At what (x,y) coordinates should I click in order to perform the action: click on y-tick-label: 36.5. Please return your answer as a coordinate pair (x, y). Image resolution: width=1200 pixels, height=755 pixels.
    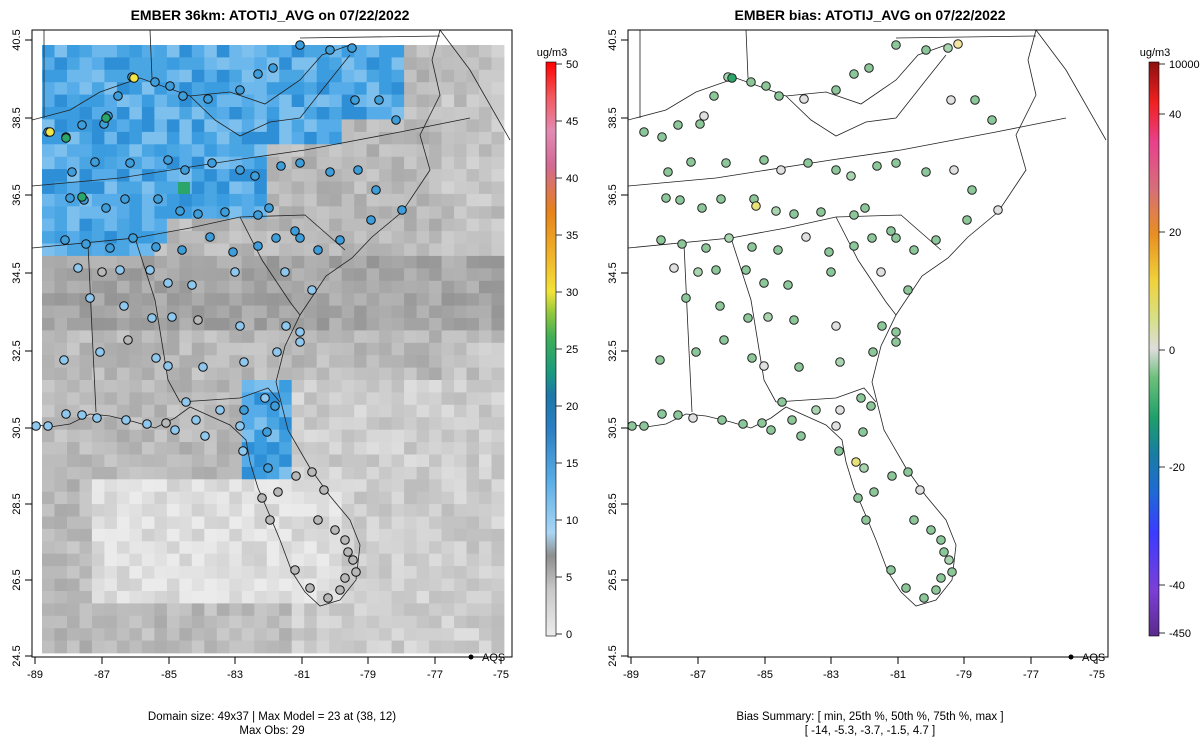
    Looking at the image, I should click on (613, 194).